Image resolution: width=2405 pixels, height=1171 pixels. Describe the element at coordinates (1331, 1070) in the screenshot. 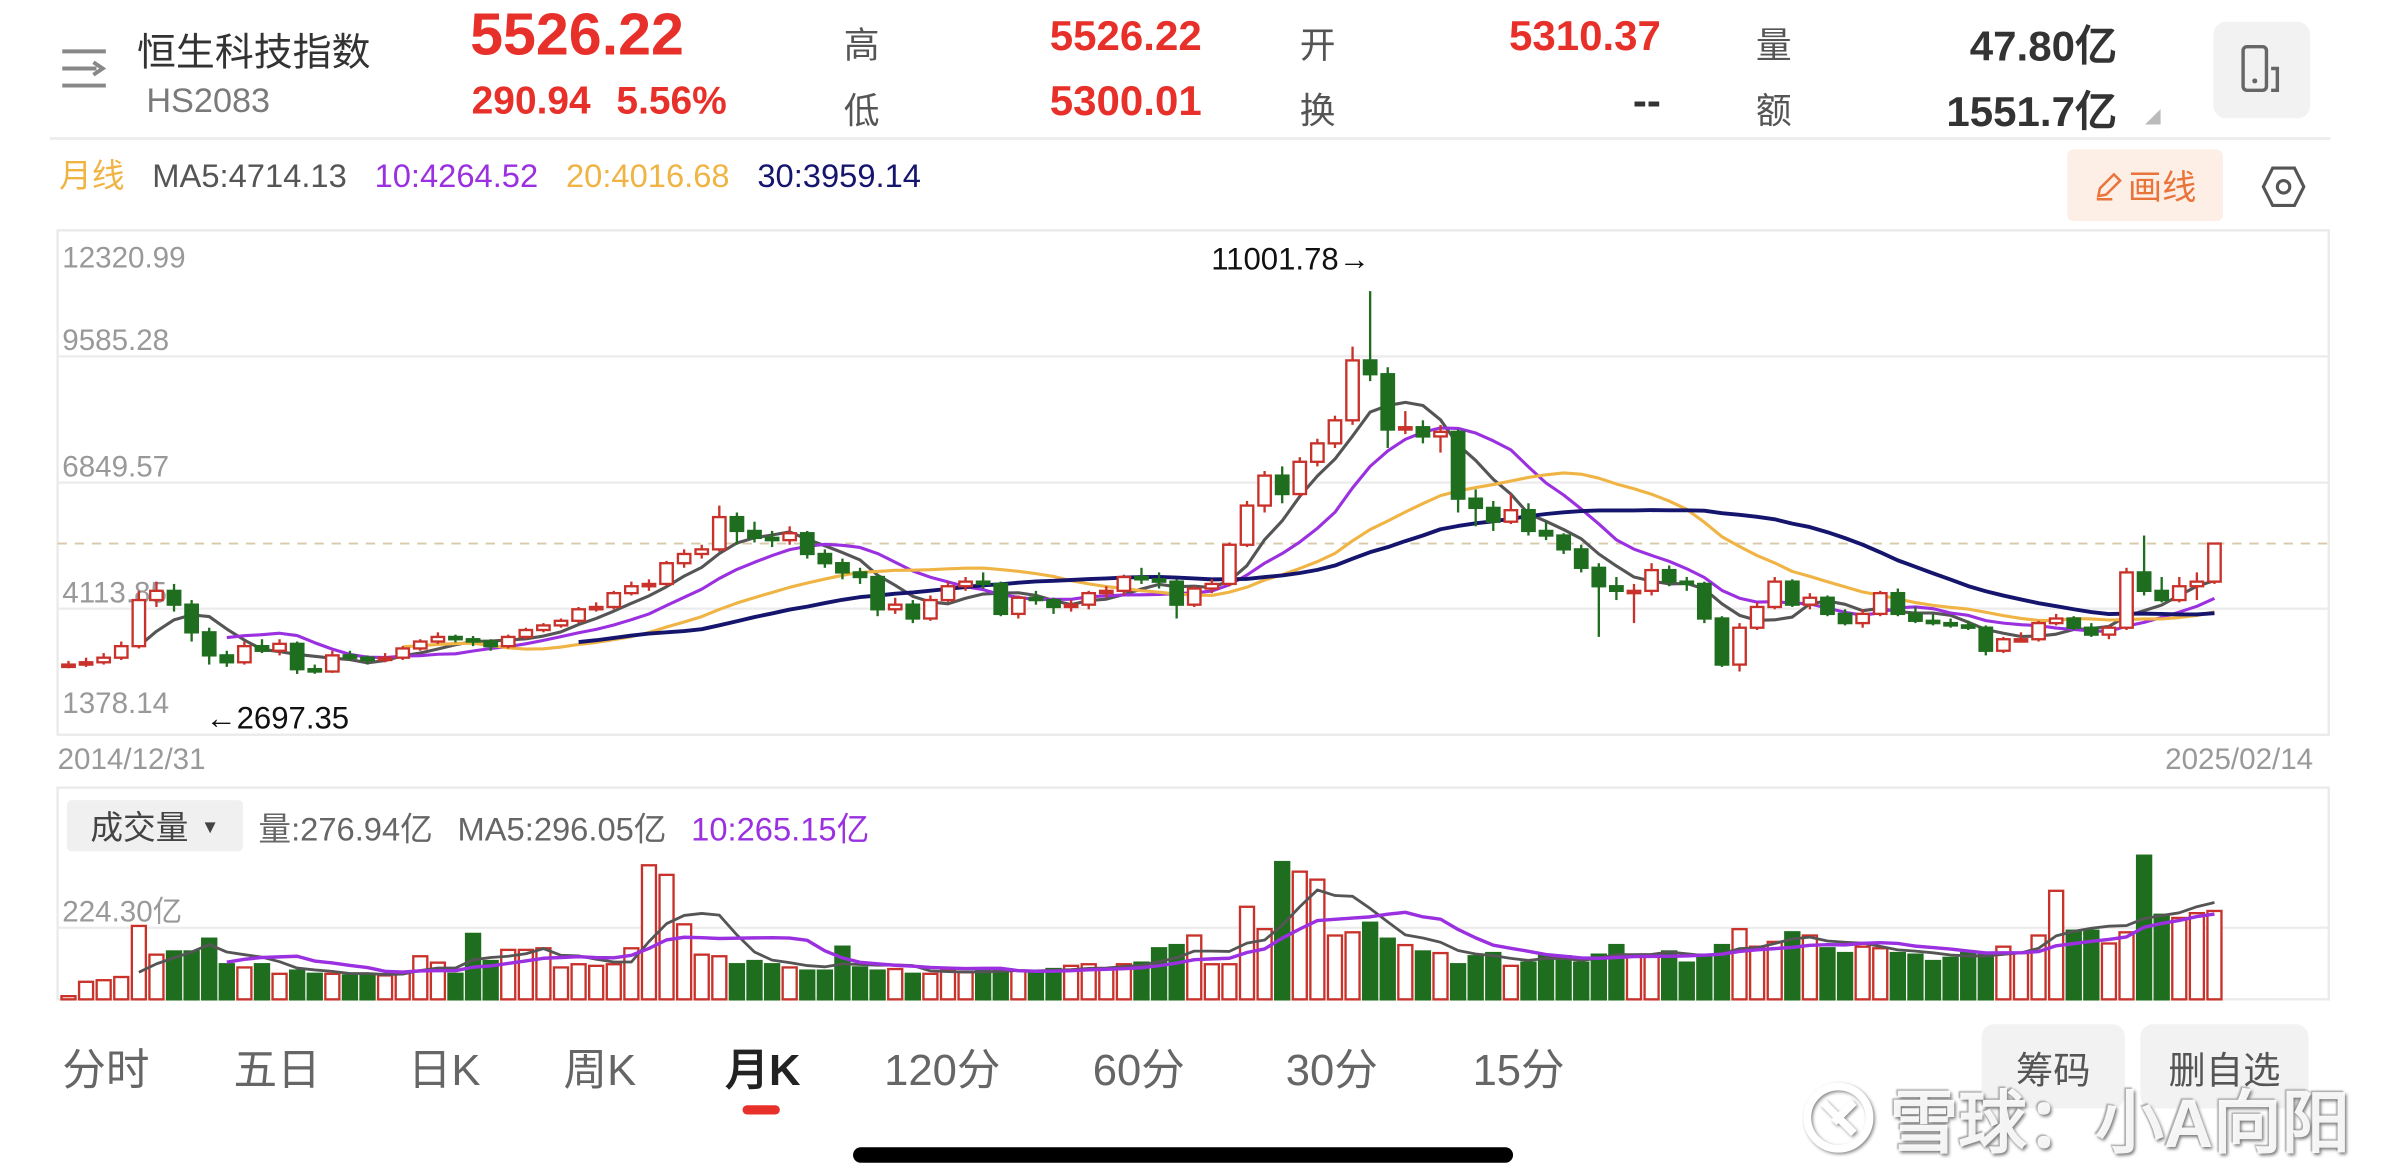

I see `tab-30-min: 30分` at that location.